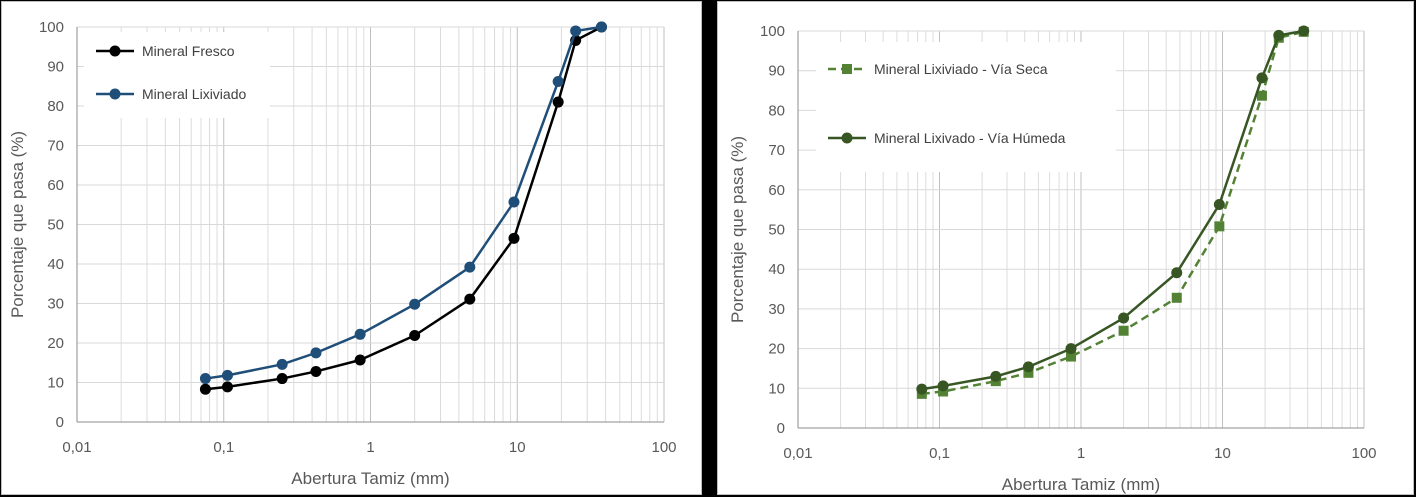  What do you see at coordinates (188, 51) in the screenshot?
I see `legend-label: Mineral Fresco` at bounding box center [188, 51].